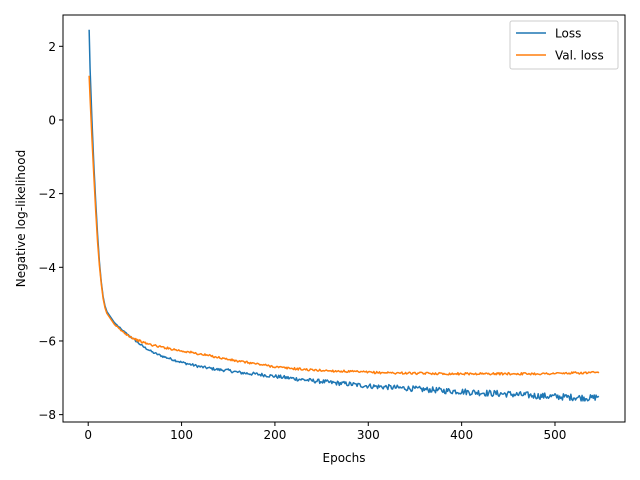  What do you see at coordinates (21, 218) in the screenshot?
I see `y-axis-title: Negative log-likelihood` at bounding box center [21, 218].